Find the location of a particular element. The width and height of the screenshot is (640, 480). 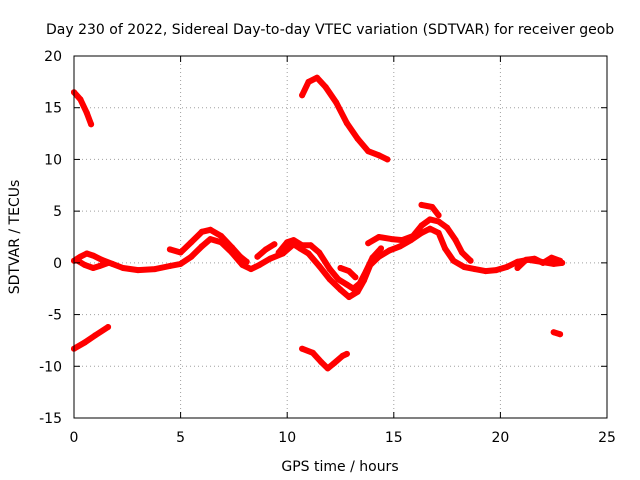

y-tick-label: -10 is located at coordinates (50, 367).